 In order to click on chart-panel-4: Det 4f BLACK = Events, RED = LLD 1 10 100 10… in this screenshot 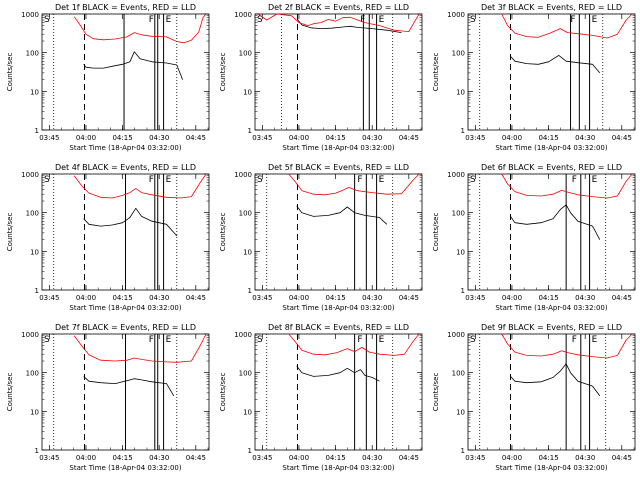, I will do `click(108, 237)`.